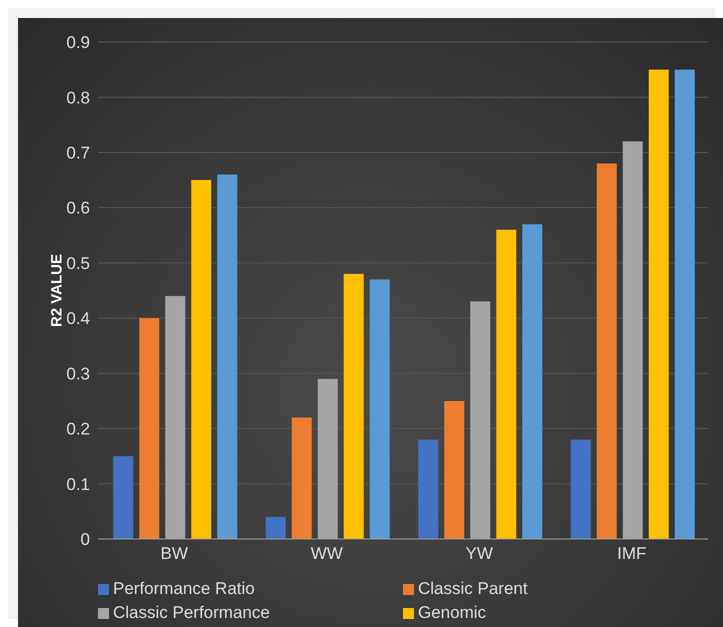  What do you see at coordinates (191, 613) in the screenshot?
I see `legend-label: Classic Performance` at bounding box center [191, 613].